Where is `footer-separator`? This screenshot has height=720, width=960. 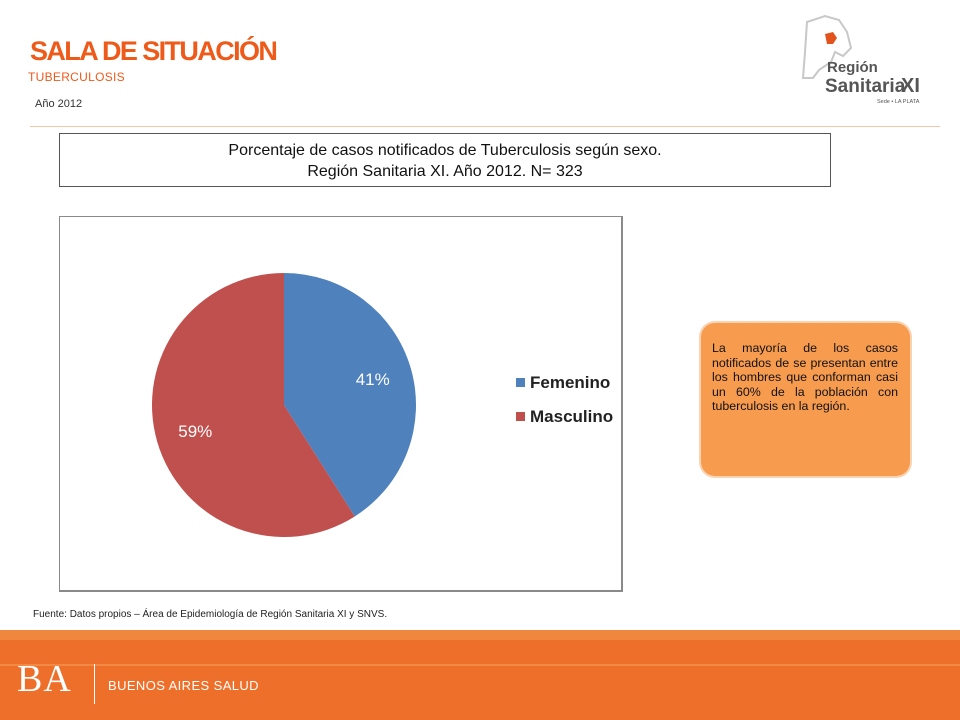
footer-separator is located at coordinates (94, 684).